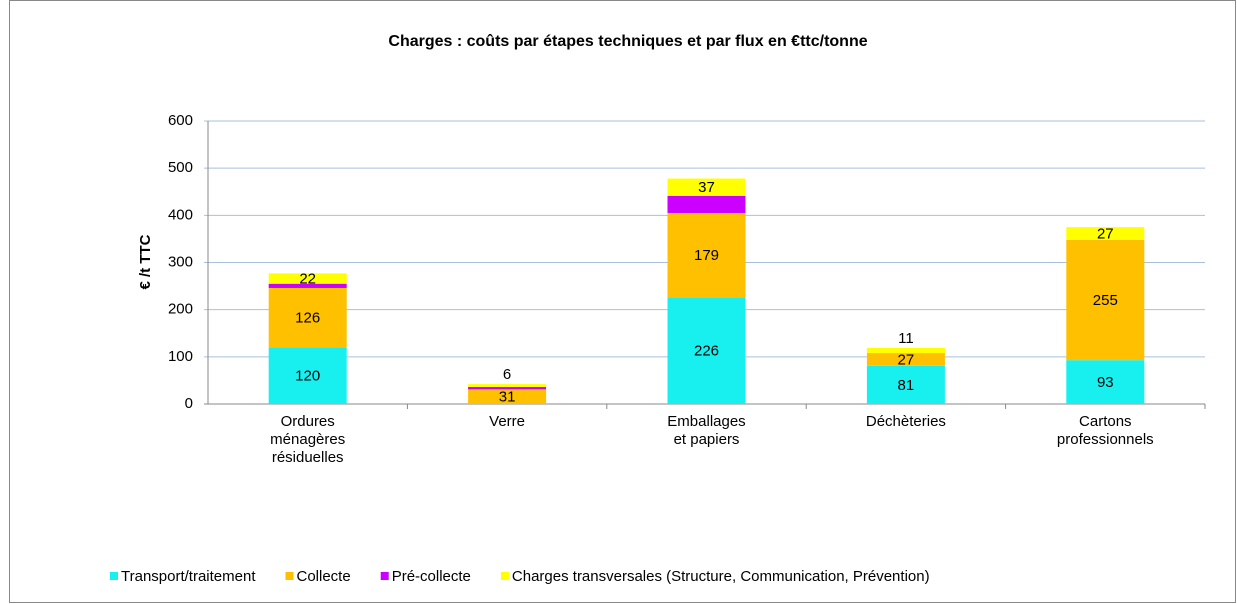 Image resolution: width=1237 pixels, height=604 pixels. Describe the element at coordinates (324, 576) in the screenshot. I see `legend-label: Collecte` at that location.